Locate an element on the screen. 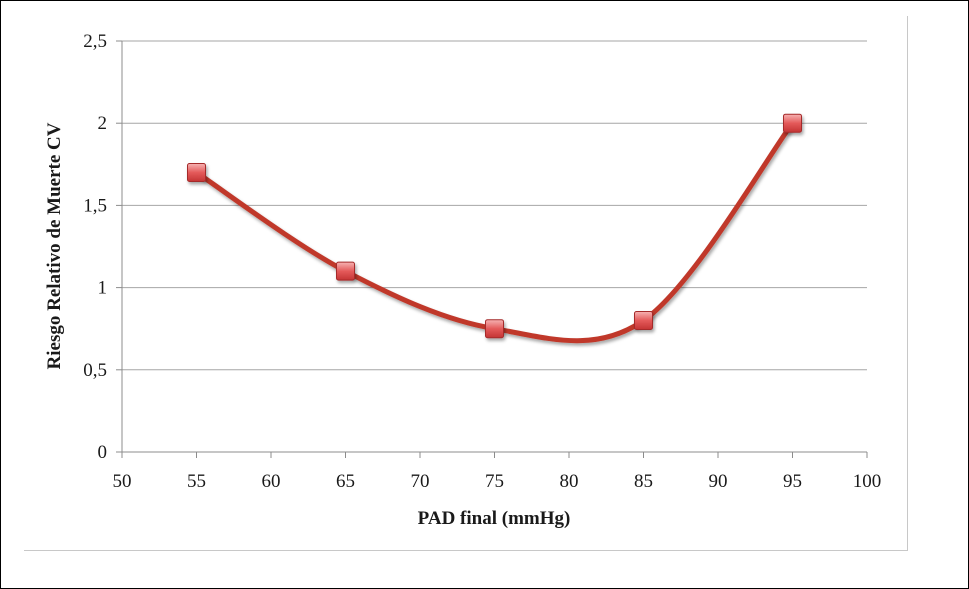 The height and width of the screenshot is (589, 969). x-tick-label: 65 is located at coordinates (345, 481).